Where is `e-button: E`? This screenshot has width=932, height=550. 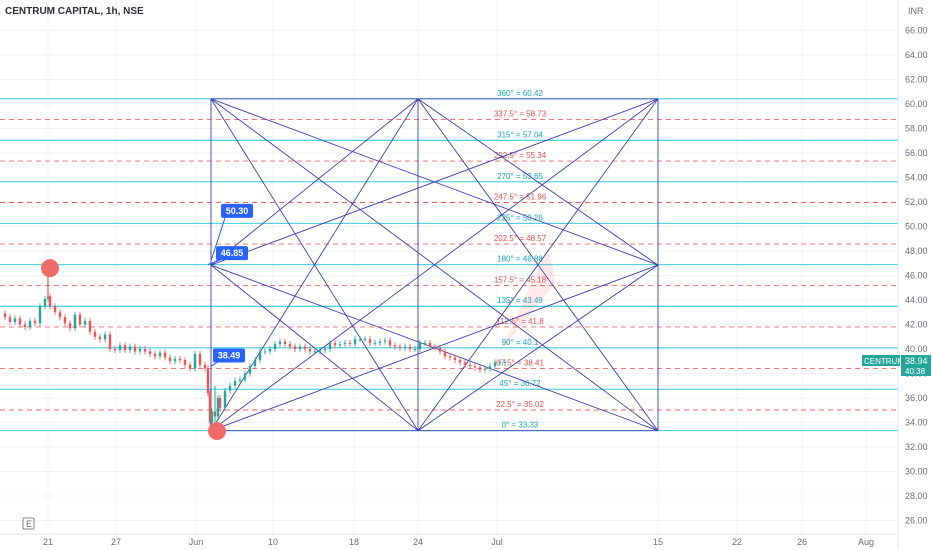
e-button: E is located at coordinates (28, 523).